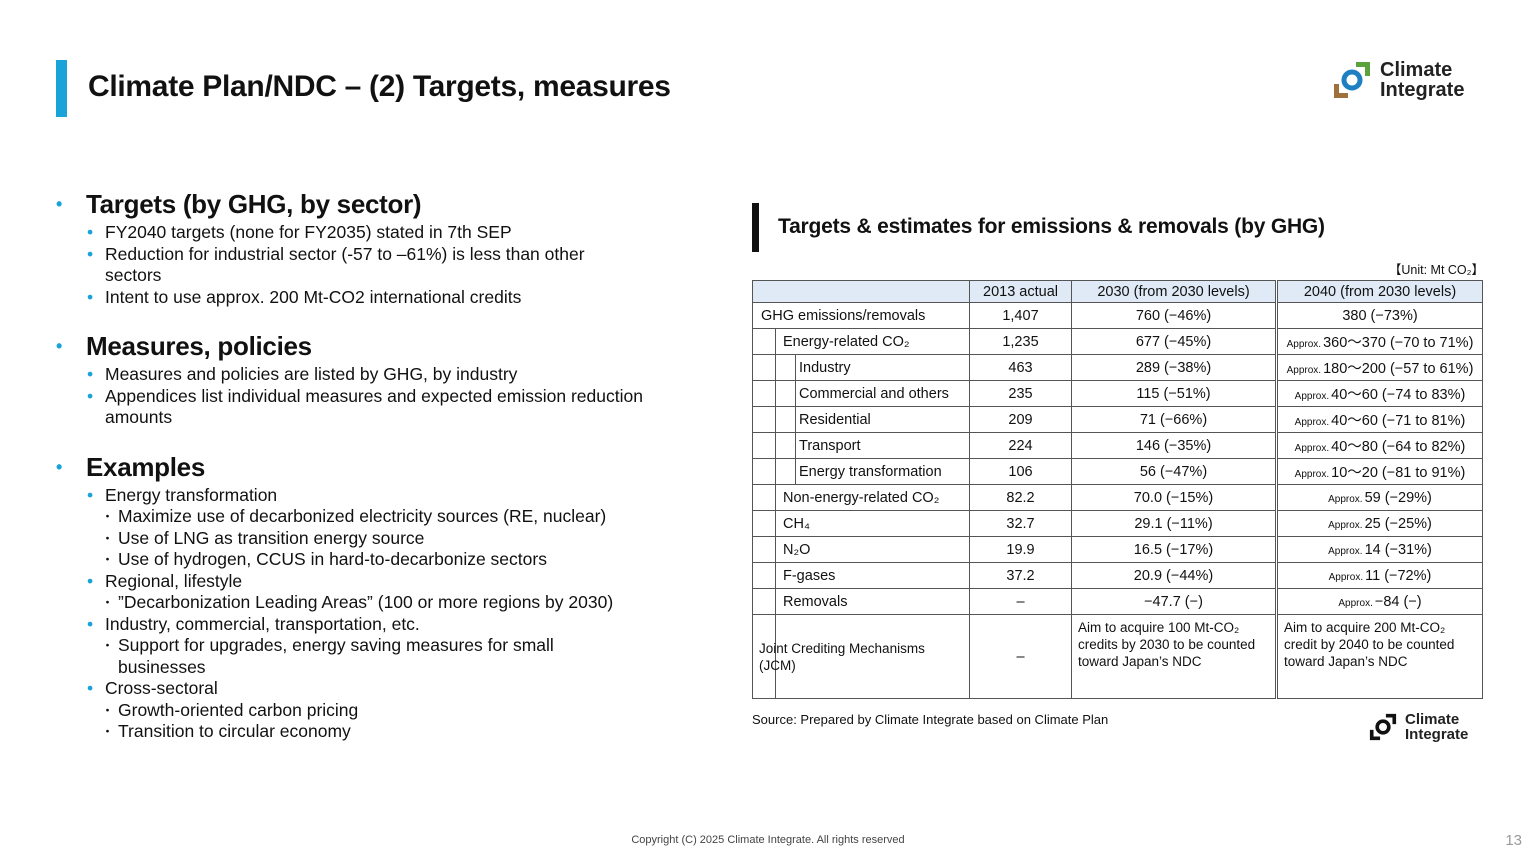 Image resolution: width=1536 pixels, height=864 pixels. What do you see at coordinates (1513, 840) in the screenshot?
I see `page-number: 13` at bounding box center [1513, 840].